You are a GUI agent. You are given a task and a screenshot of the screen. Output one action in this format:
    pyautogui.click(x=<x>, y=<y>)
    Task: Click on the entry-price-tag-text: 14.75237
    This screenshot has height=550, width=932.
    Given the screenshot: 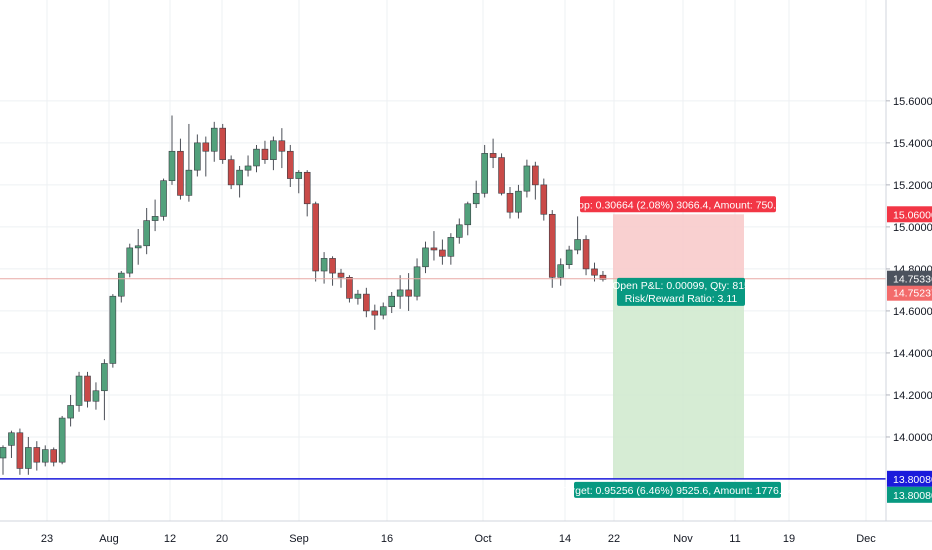 What is the action you would take?
    pyautogui.click(x=912, y=294)
    